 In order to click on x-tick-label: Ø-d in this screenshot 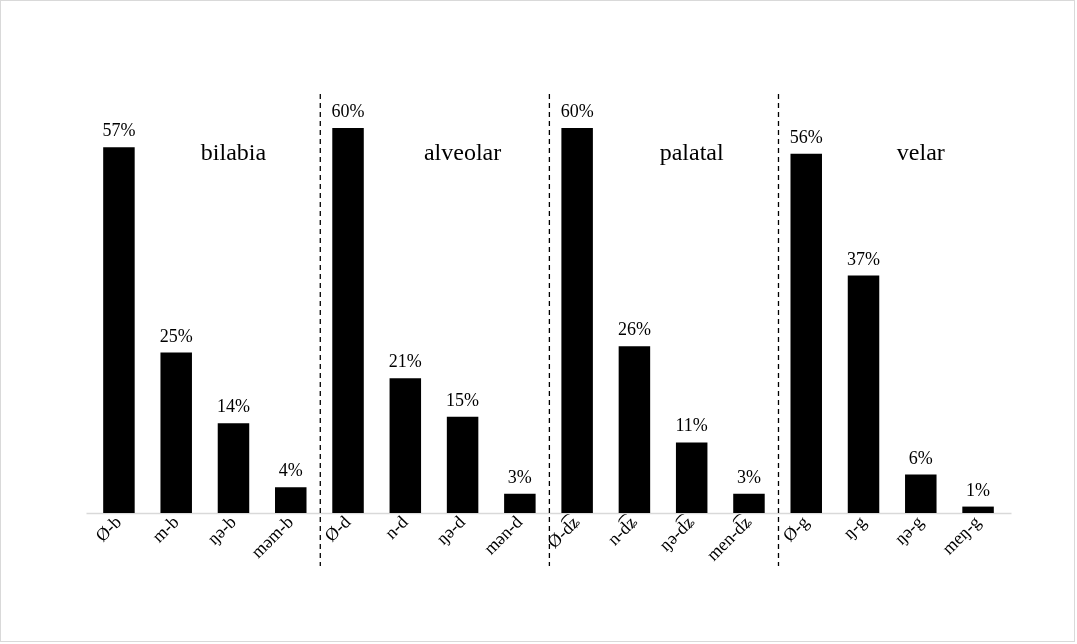, I will do `click(337, 528)`.